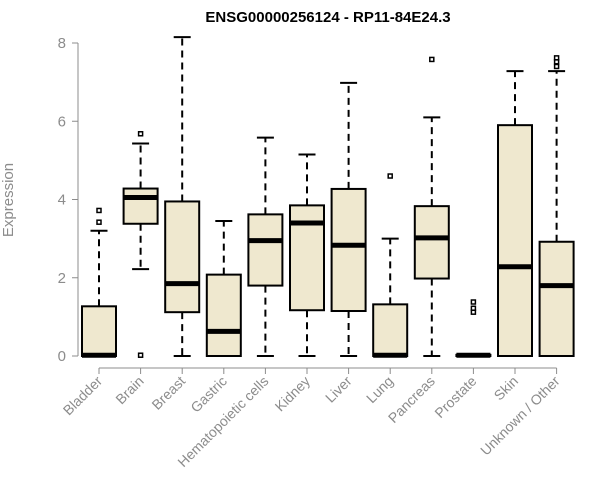 The image size is (600, 500). I want to click on x-tick-label: Unknown / Other, so click(520, 416).